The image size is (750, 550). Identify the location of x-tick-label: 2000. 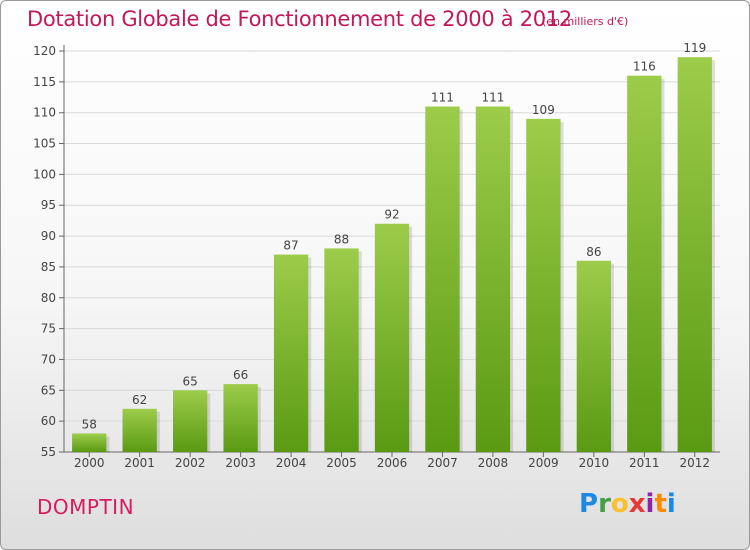
(89, 463).